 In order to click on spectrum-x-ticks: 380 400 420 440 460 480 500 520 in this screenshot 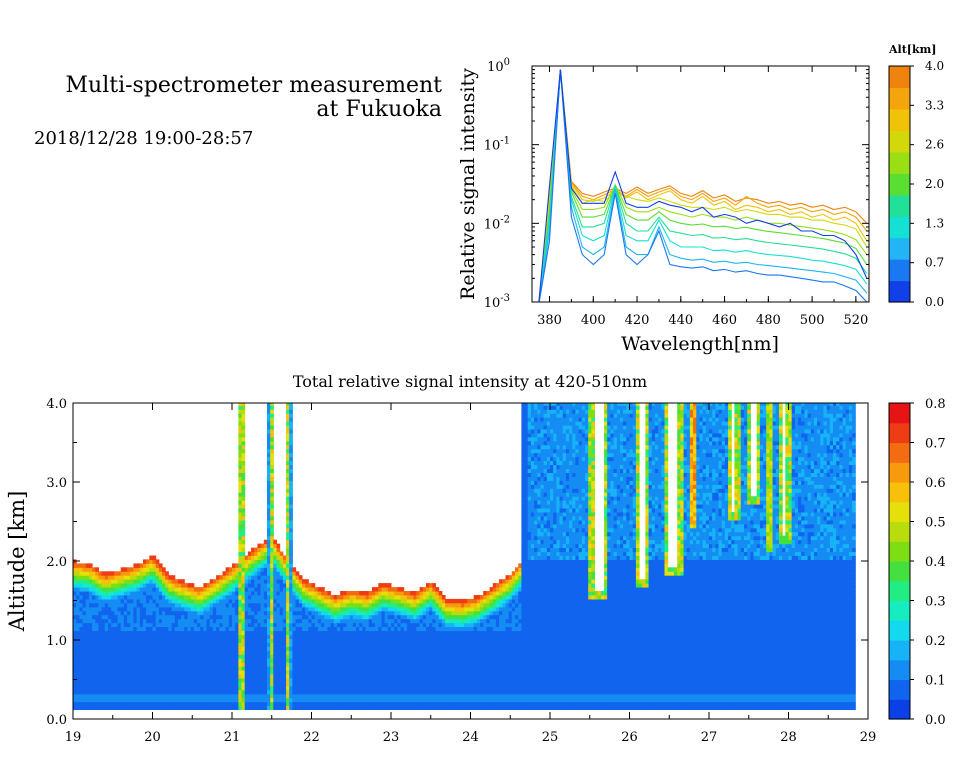, I will do `click(702, 197)`.